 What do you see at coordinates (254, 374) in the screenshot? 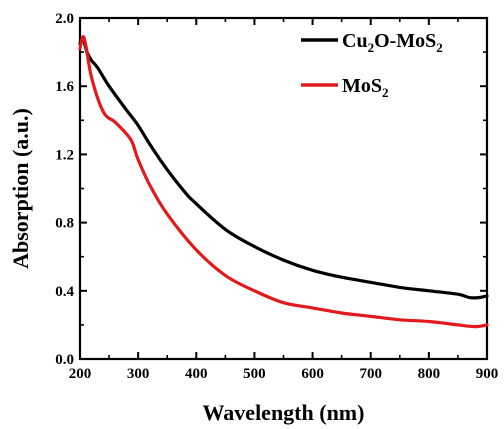
I see `x-tick-label: 500` at bounding box center [254, 374].